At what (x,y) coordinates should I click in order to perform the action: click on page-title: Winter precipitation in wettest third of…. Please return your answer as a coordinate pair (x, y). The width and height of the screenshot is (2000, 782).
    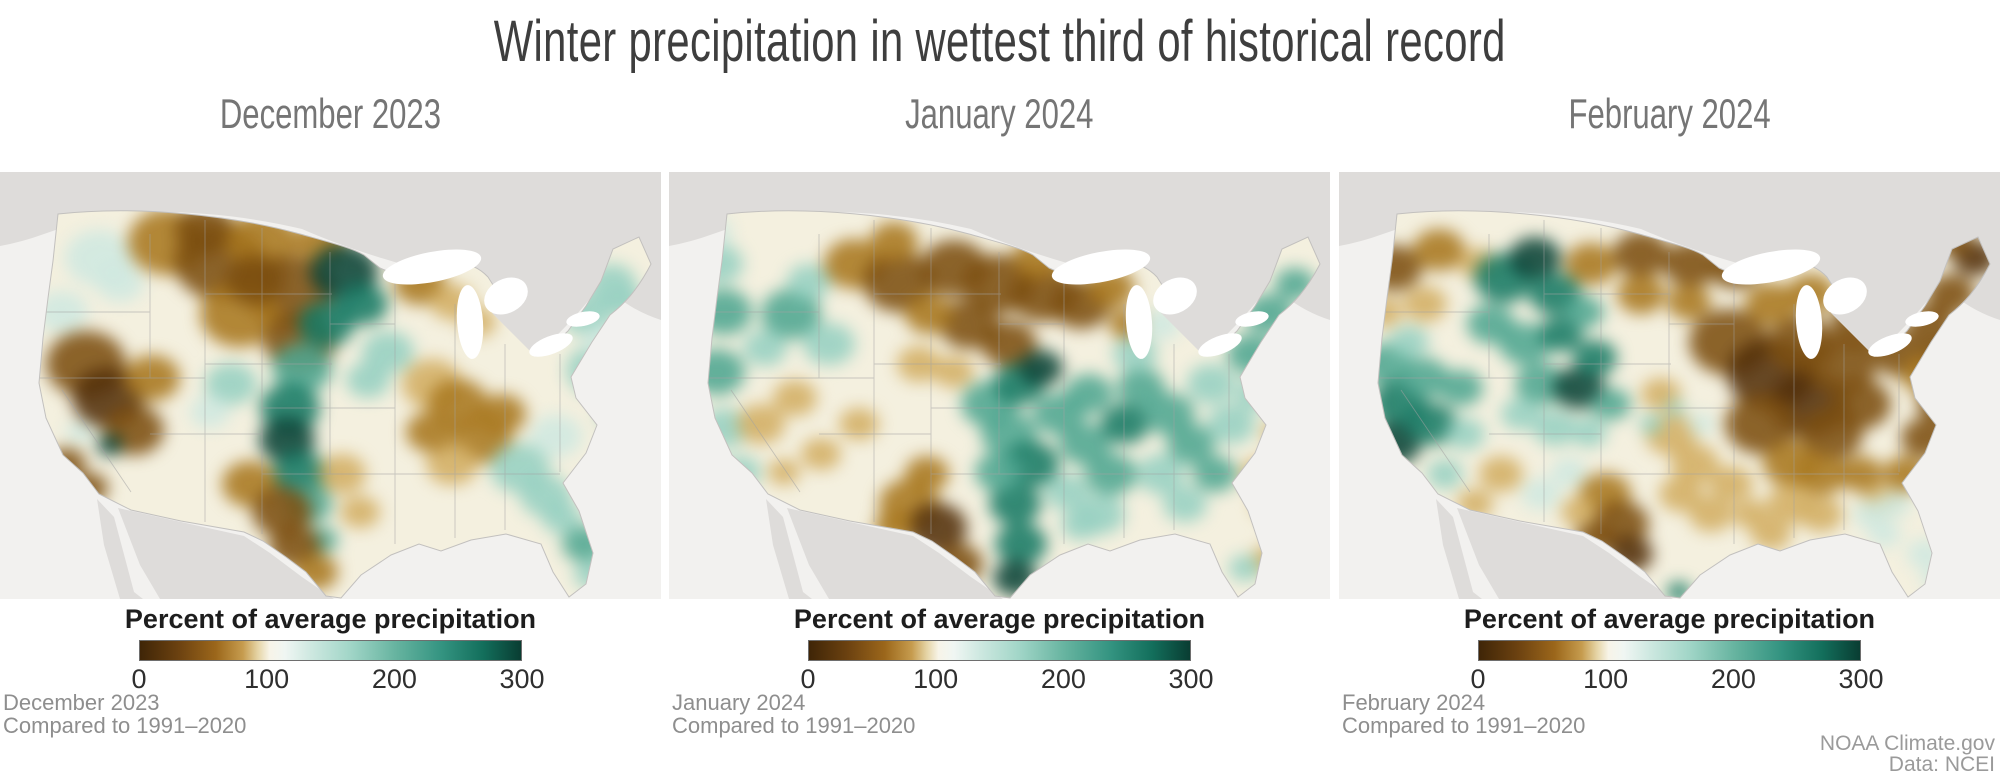
    Looking at the image, I should click on (1000, 41).